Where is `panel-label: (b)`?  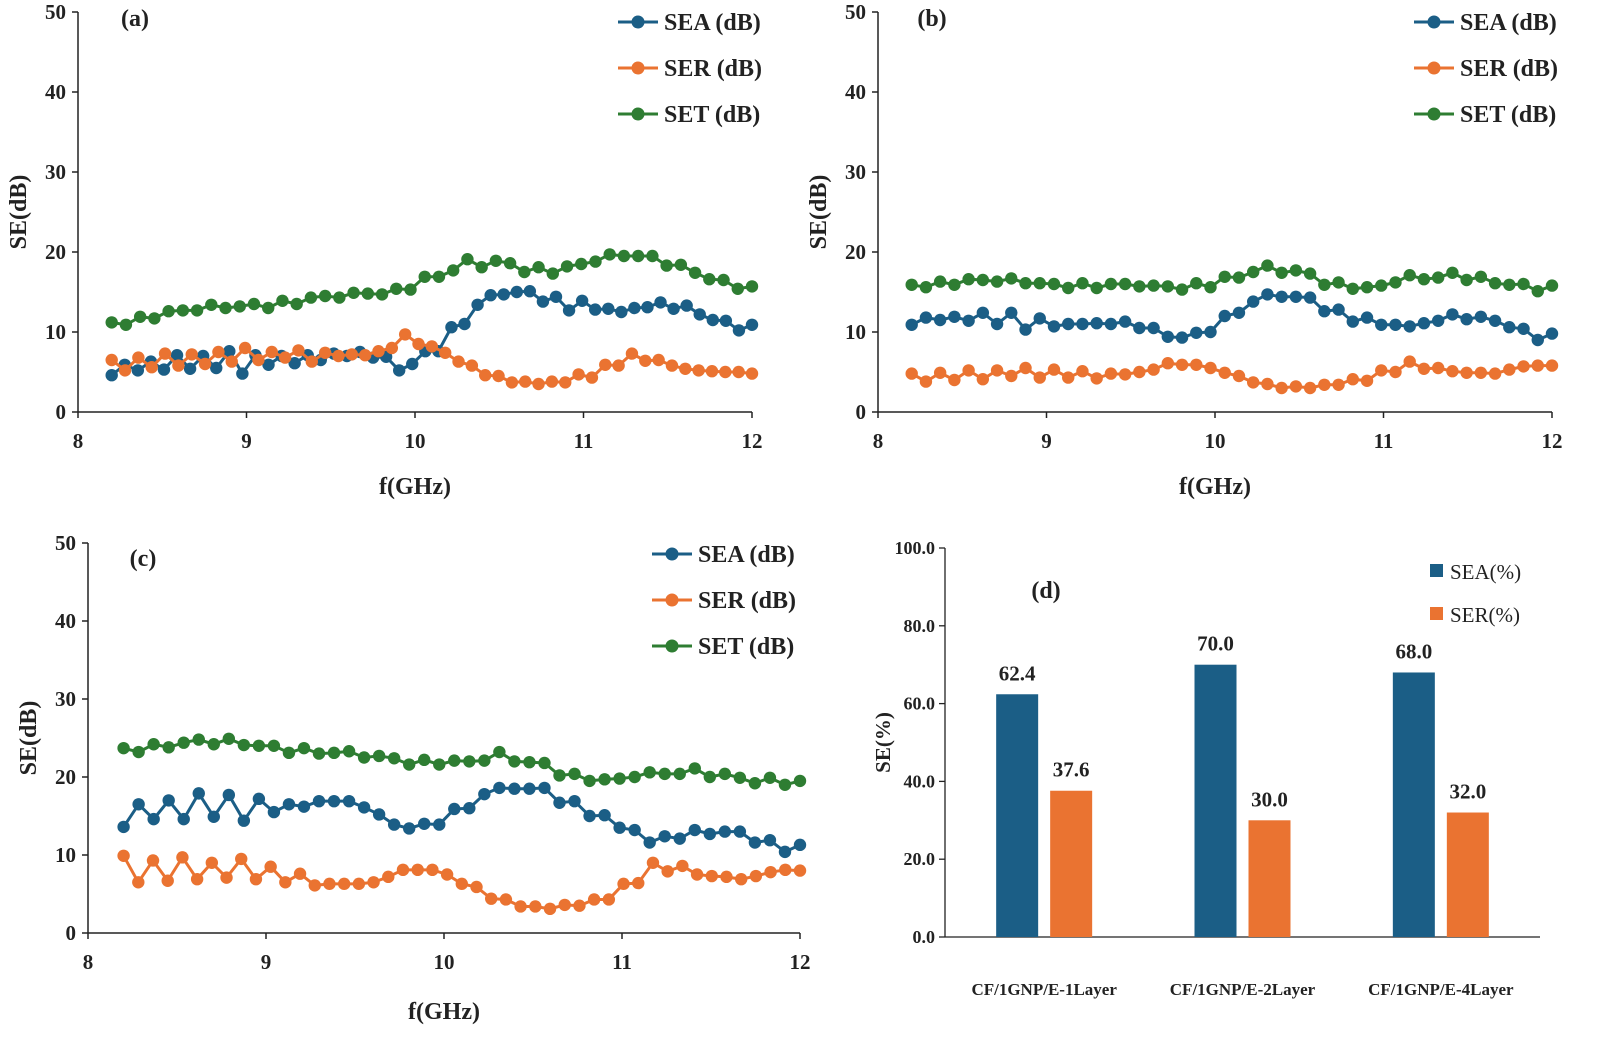 panel-label: (b) is located at coordinates (931, 19).